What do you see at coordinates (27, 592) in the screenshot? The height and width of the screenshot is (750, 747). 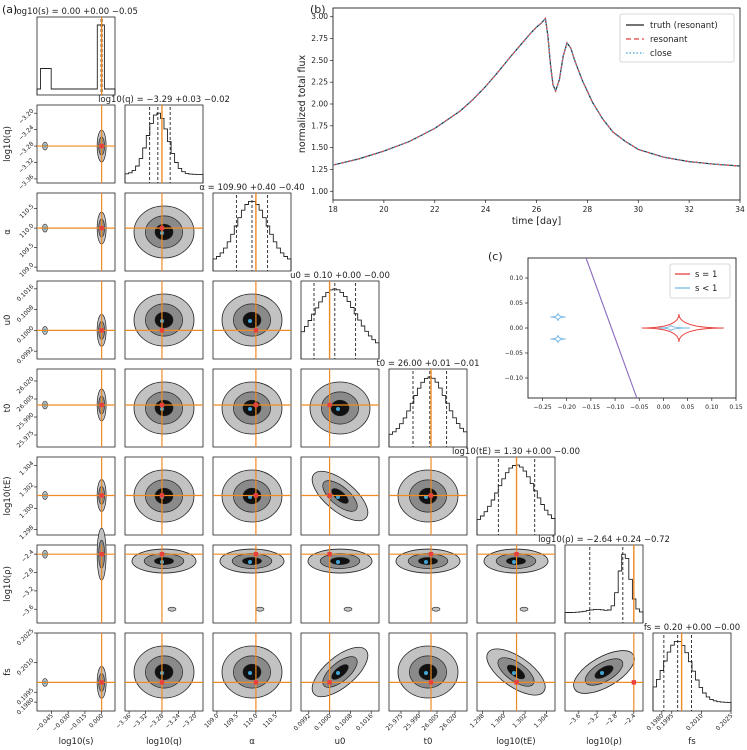 I see `y-tick-label-log10_rho-1: −3.2` at bounding box center [27, 592].